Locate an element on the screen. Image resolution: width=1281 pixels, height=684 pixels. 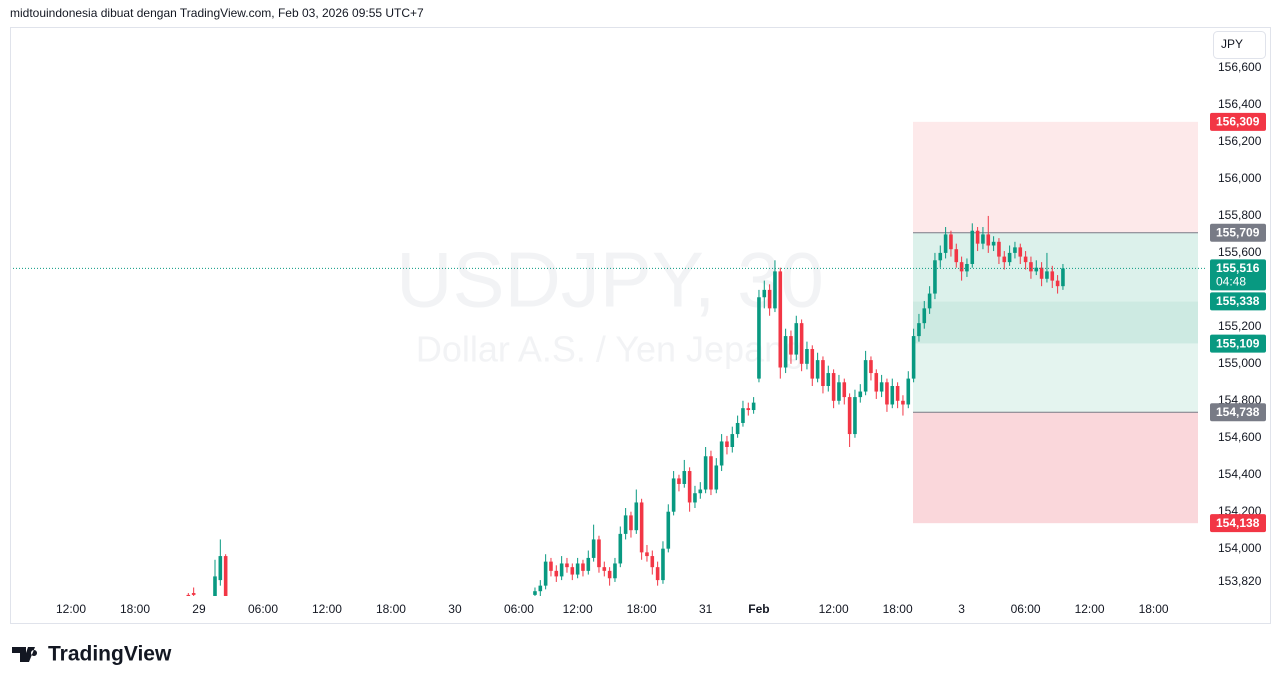
price-label: 154,738 is located at coordinates (1238, 412).